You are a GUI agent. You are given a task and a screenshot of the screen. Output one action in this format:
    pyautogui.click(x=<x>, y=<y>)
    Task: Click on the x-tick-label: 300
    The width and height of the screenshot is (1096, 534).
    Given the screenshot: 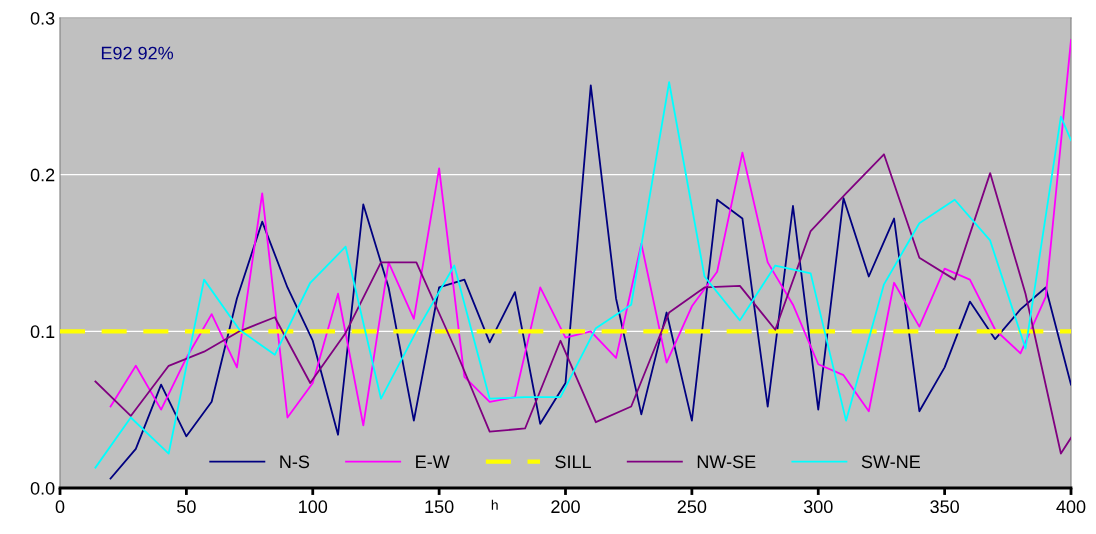 What is the action you would take?
    pyautogui.click(x=818, y=507)
    